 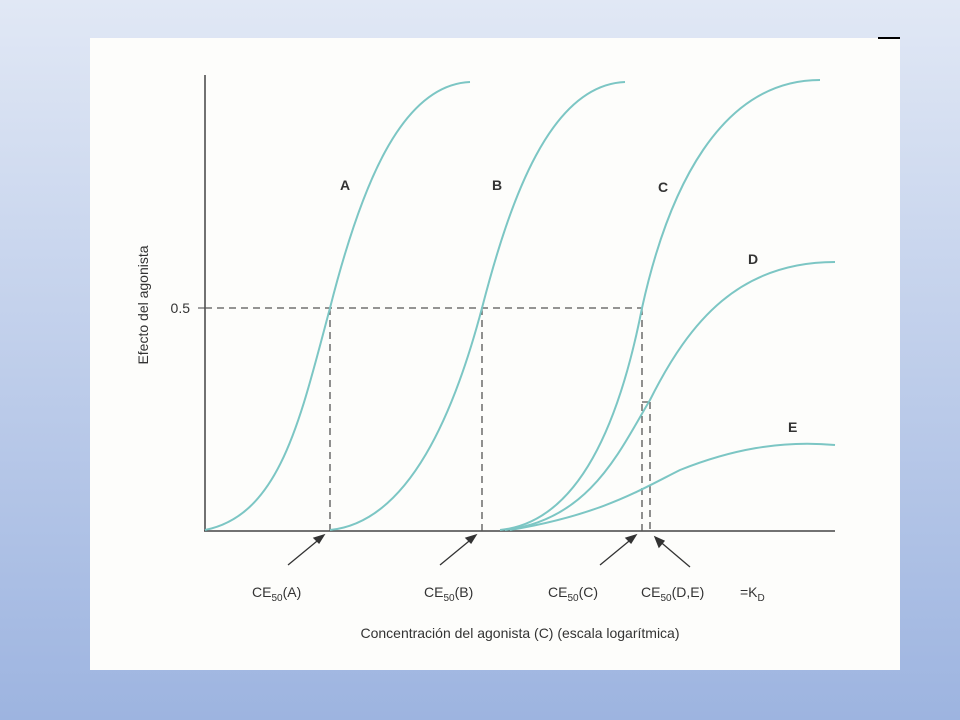 What do you see at coordinates (749, 592) in the screenshot?
I see `label-part: =K` at bounding box center [749, 592].